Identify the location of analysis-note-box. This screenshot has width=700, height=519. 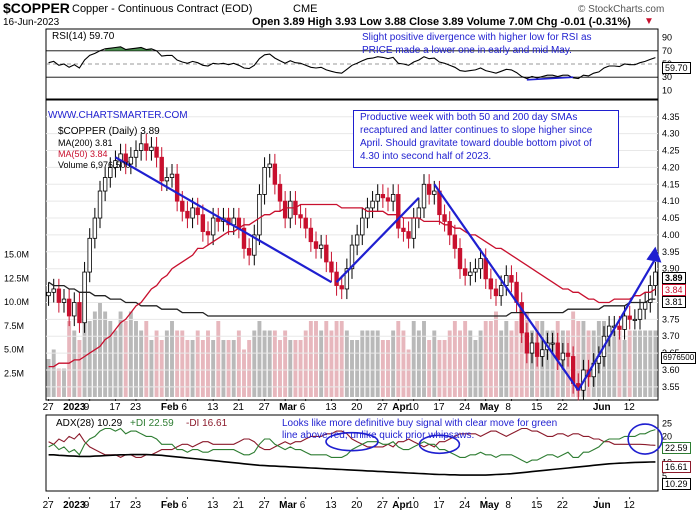
(486, 139).